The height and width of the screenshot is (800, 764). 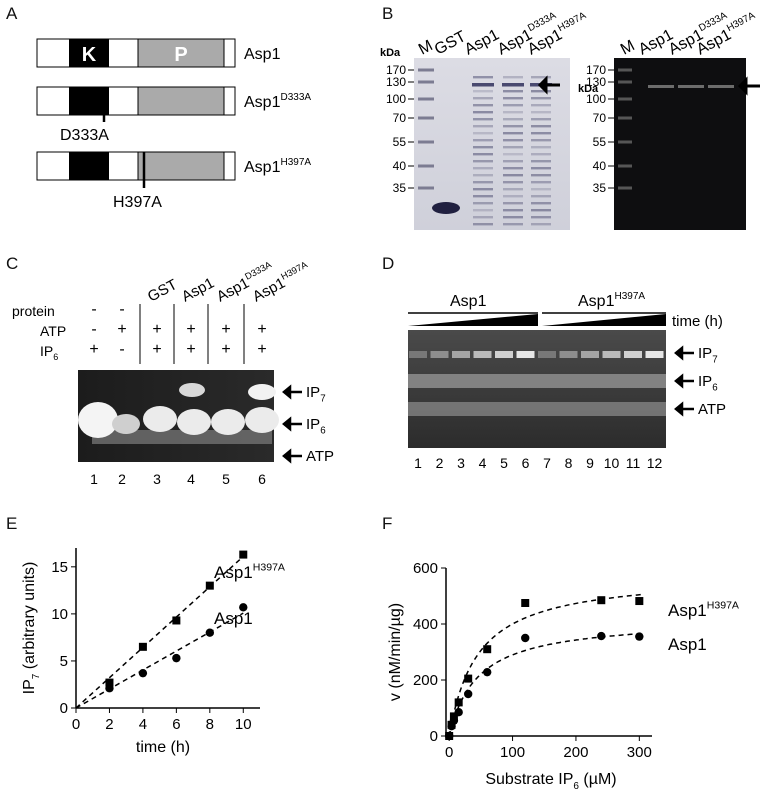 What do you see at coordinates (262, 479) in the screenshot?
I see `lane-number: 6` at bounding box center [262, 479].